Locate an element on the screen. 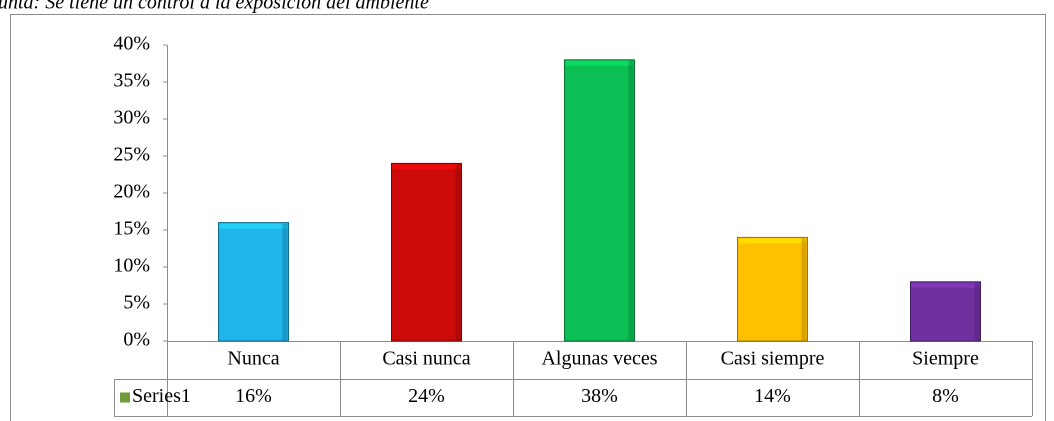  y-tick-label: 10% is located at coordinates (131, 266).